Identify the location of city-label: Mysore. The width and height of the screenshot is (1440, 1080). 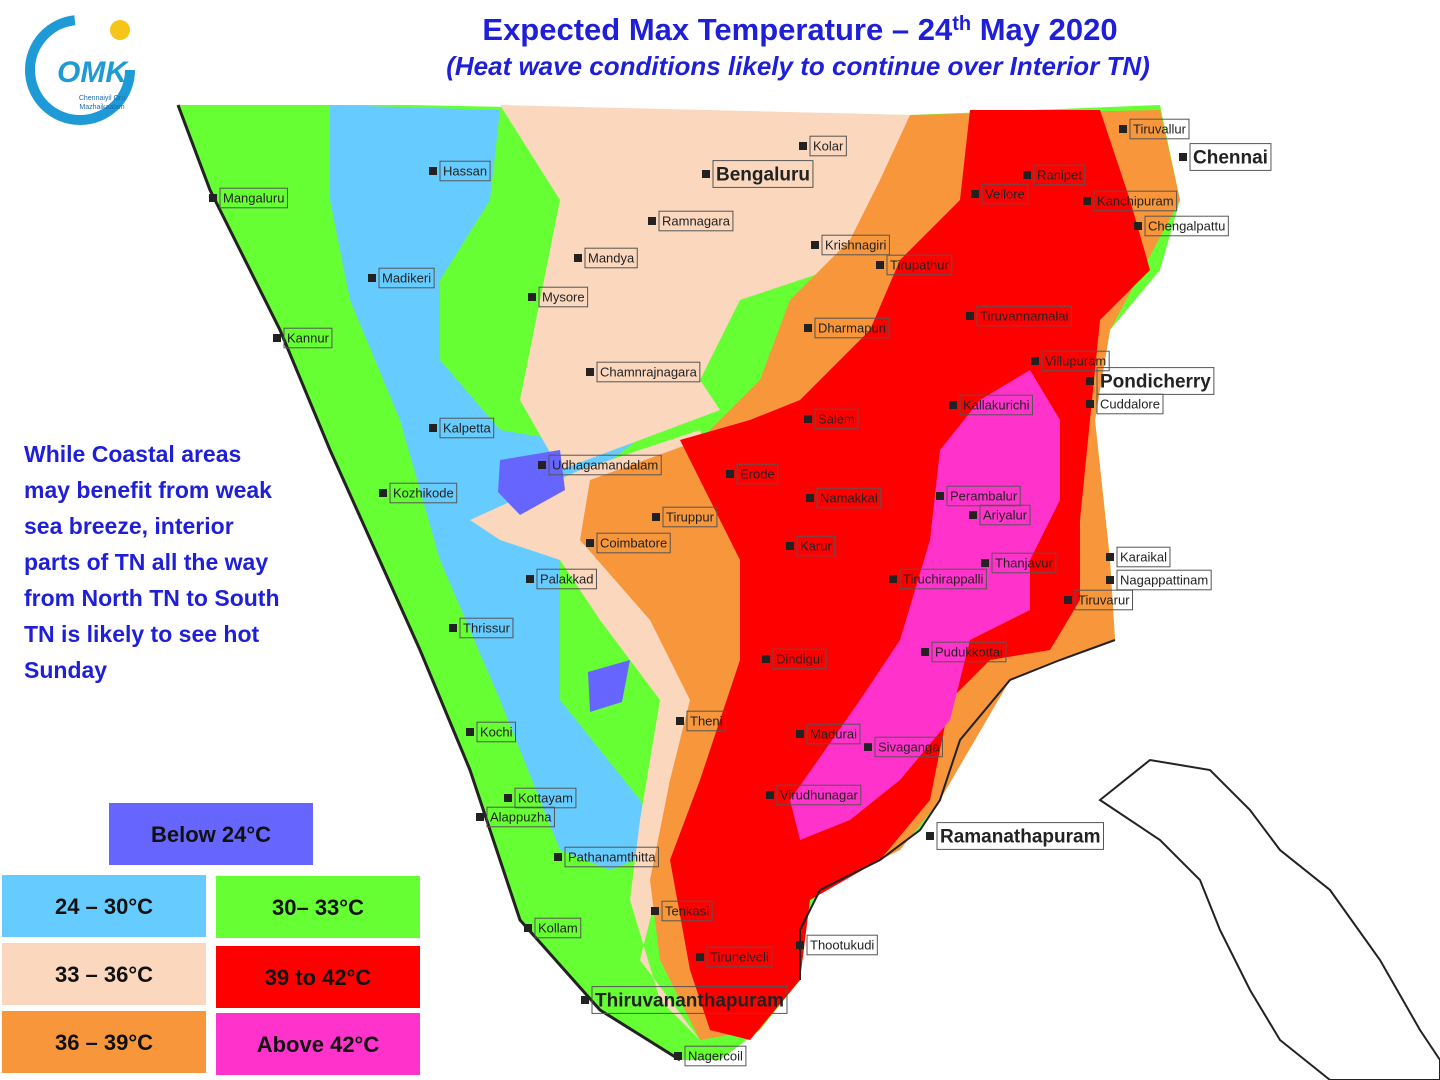
(563, 297).